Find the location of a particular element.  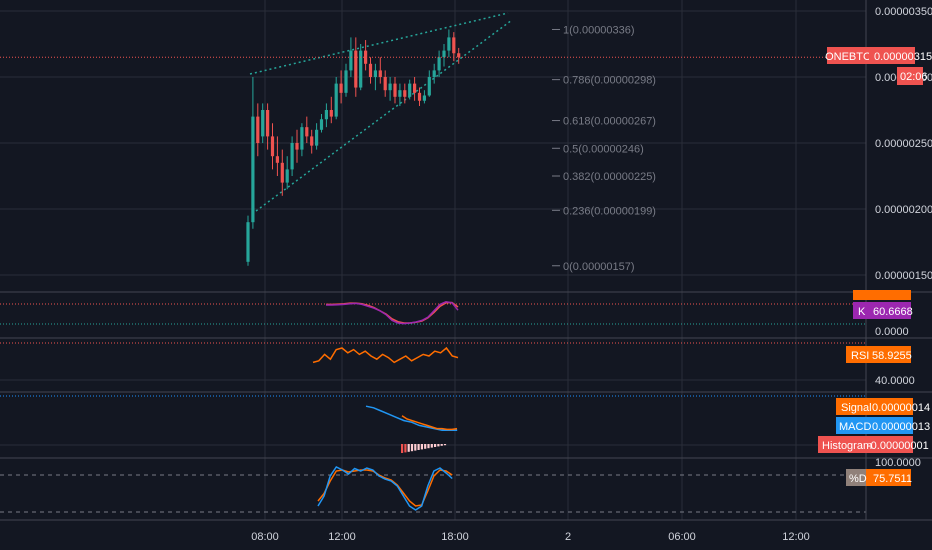

price-tick-label: 0.00000350 is located at coordinates (903, 12).